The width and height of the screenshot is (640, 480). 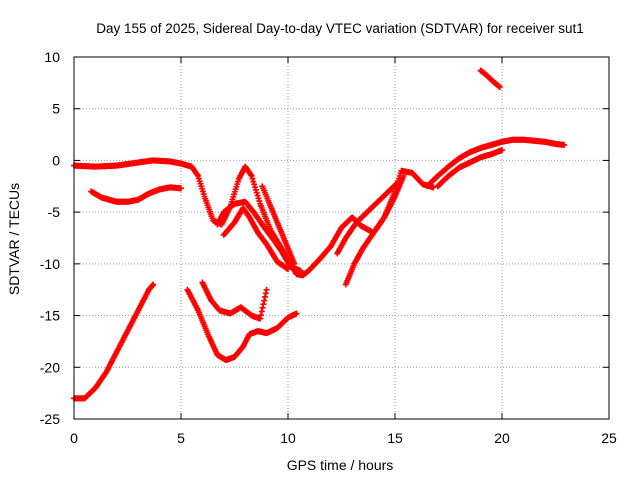 I want to click on y-tick-label: 10, so click(x=52, y=57).